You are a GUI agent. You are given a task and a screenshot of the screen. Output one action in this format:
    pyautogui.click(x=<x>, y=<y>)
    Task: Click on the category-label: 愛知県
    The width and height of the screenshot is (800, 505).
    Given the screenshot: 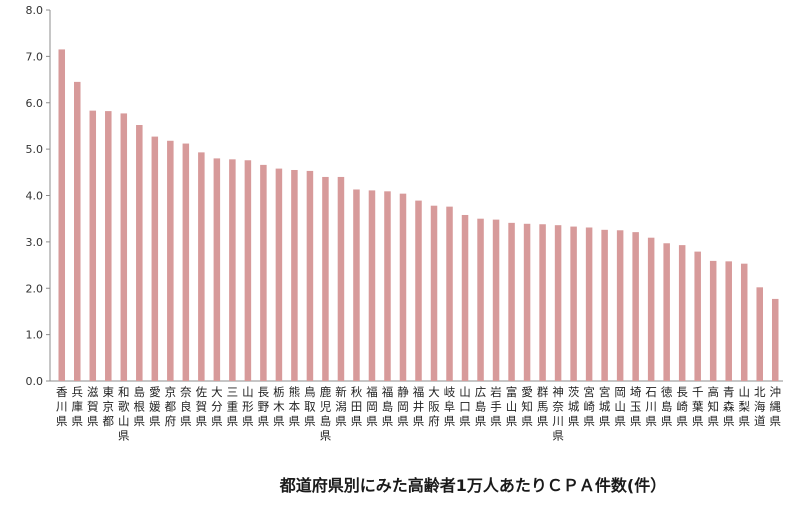 What is the action you would take?
    pyautogui.click(x=527, y=406)
    